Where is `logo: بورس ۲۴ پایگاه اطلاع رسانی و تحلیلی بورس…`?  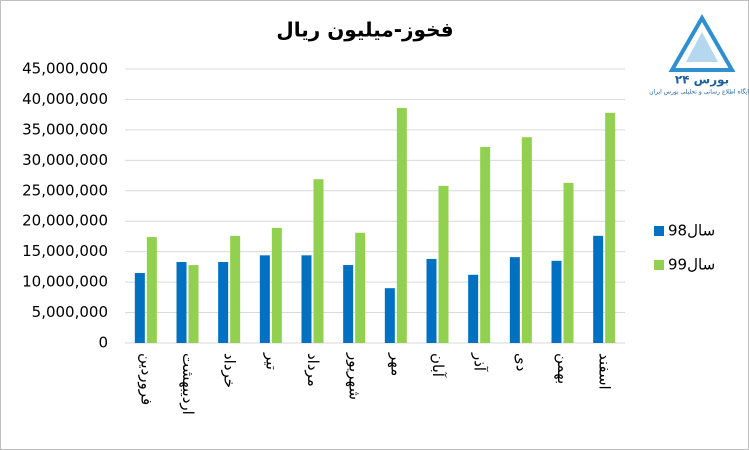 logo: بورس ۲۴ پایگاه اطلاع رسانی و تحلیلی بورس… is located at coordinates (699, 54).